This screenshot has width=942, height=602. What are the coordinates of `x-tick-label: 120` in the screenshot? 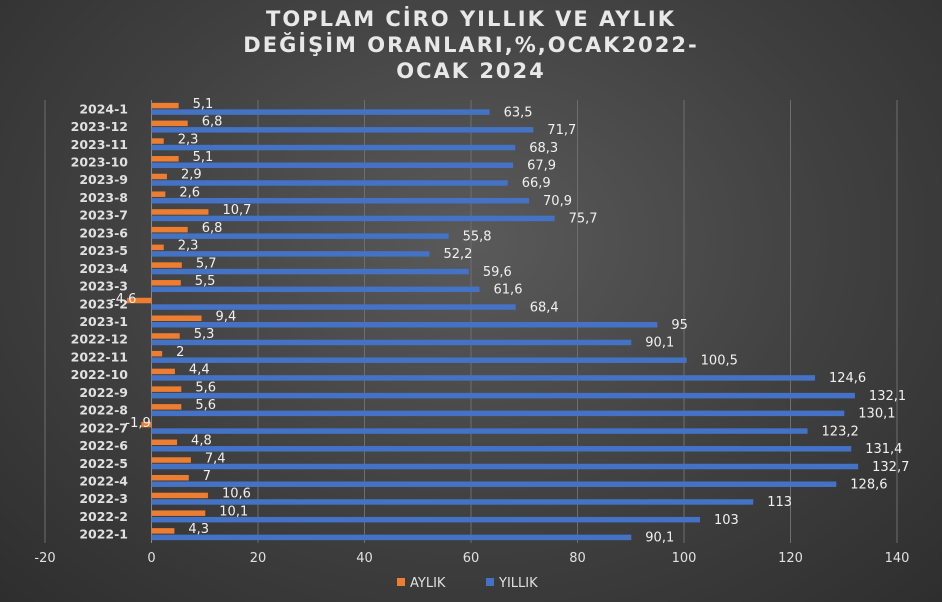 It's located at (790, 558).